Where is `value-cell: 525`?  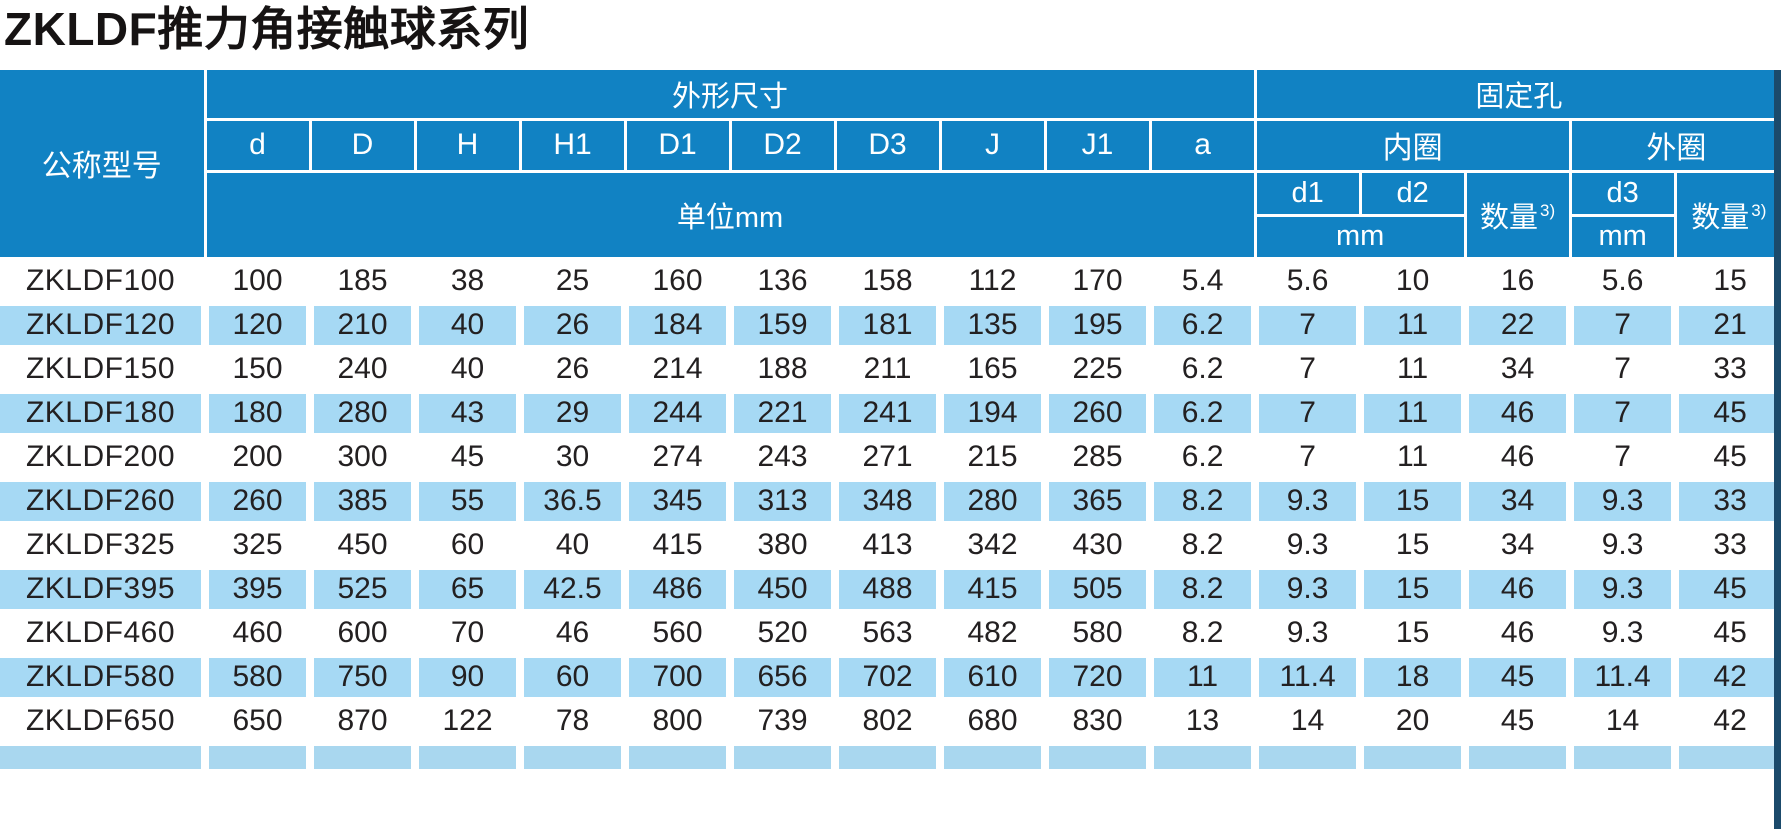 value-cell: 525 is located at coordinates (362, 589).